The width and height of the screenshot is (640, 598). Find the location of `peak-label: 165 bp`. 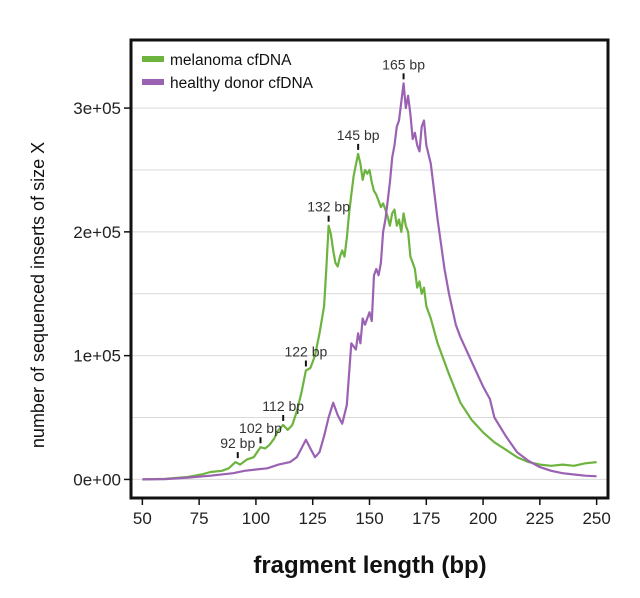

peak-label: 165 bp is located at coordinates (403, 64).